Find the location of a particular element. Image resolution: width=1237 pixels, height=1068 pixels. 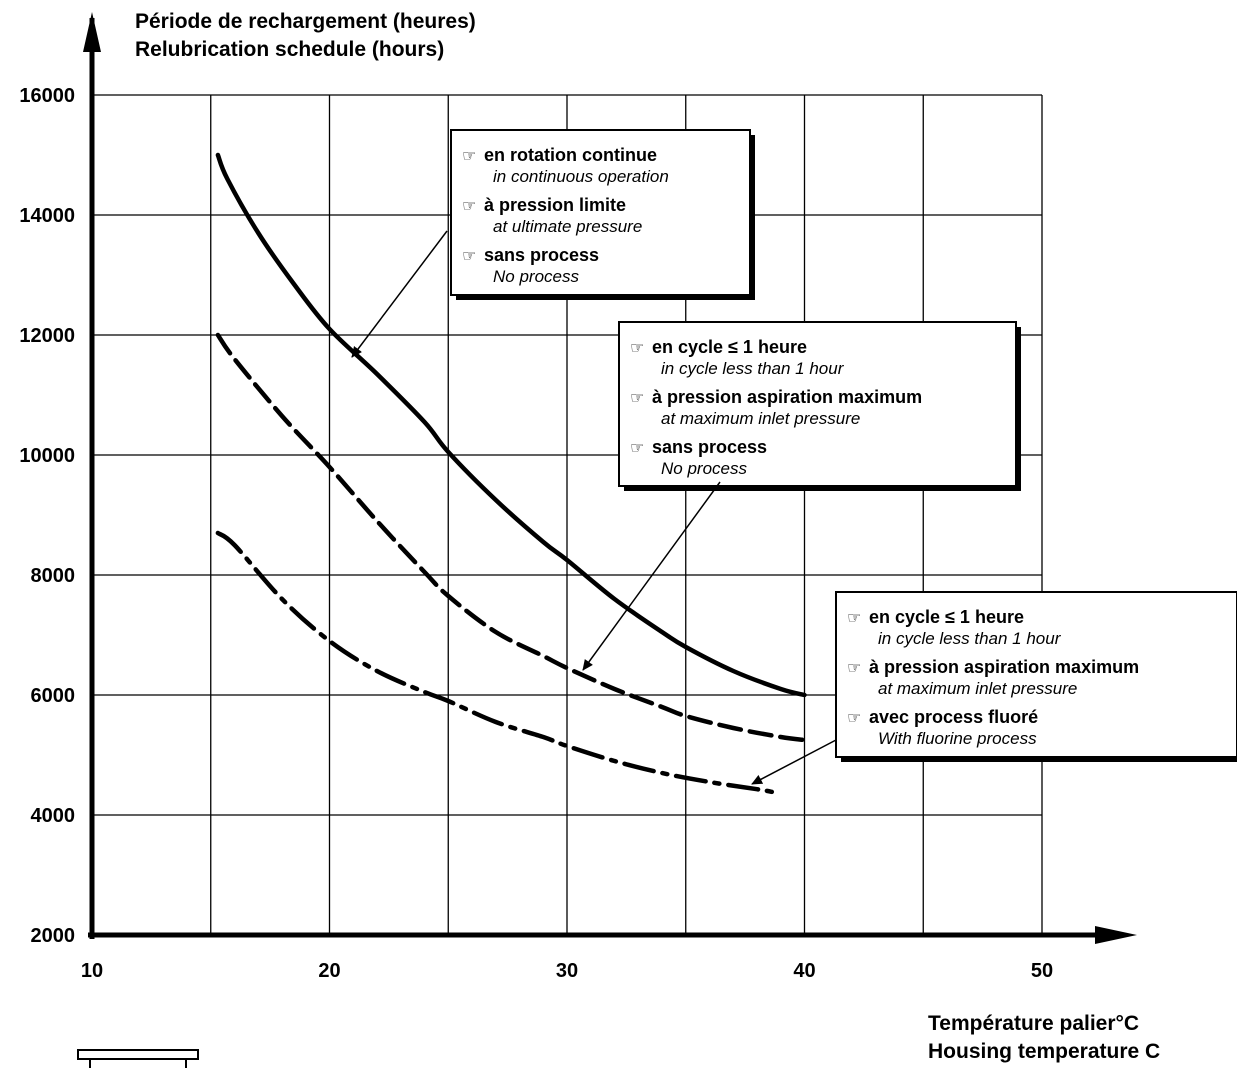

y-tick-label: 8000 is located at coordinates (53, 576).